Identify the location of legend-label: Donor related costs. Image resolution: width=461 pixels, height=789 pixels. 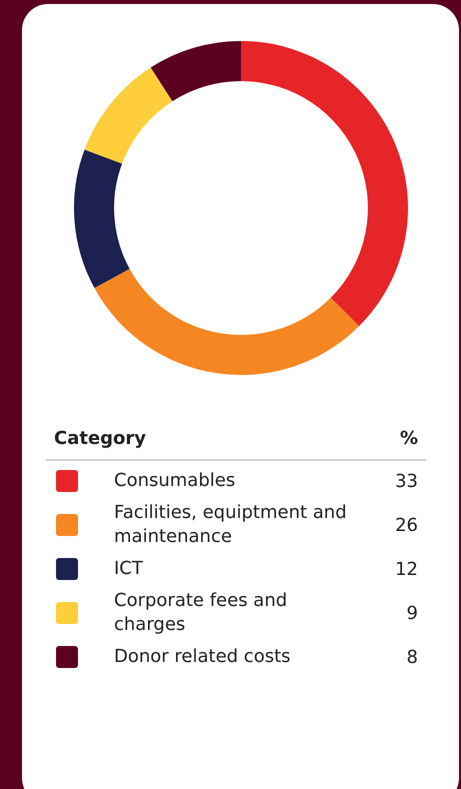
(203, 657).